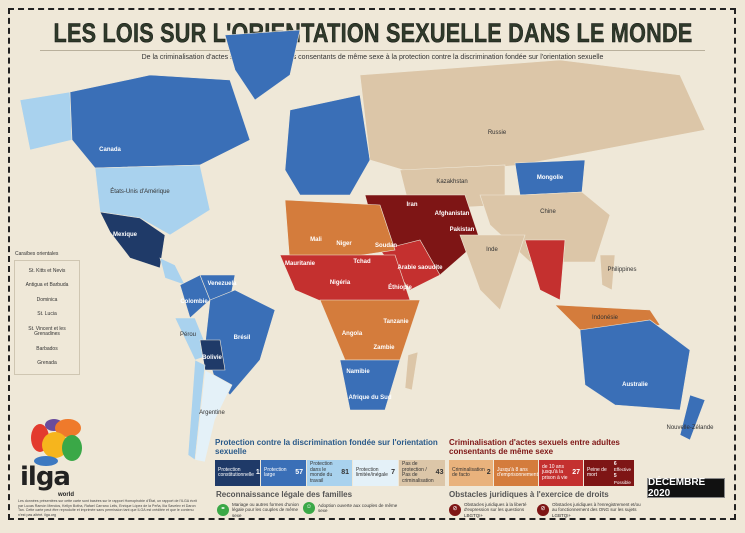  What do you see at coordinates (411, 371) in the screenshot?
I see `madagascar` at bounding box center [411, 371].